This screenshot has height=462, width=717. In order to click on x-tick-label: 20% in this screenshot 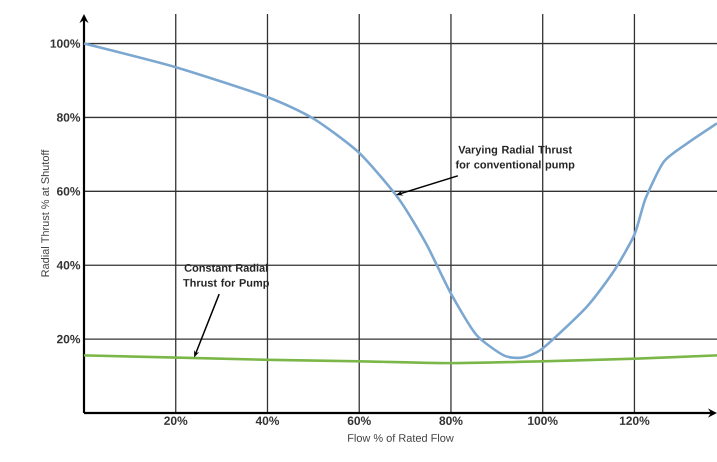, I will do `click(176, 420)`.